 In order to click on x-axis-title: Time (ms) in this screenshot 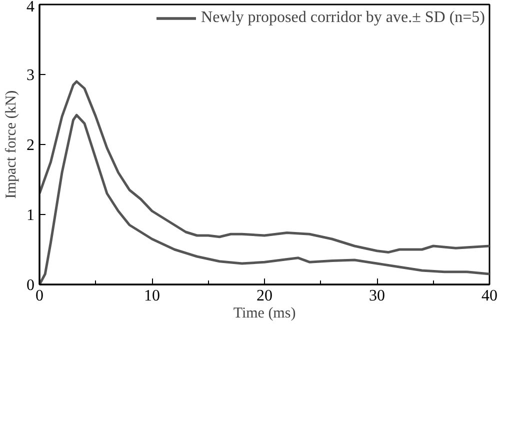, I will do `click(264, 314)`.